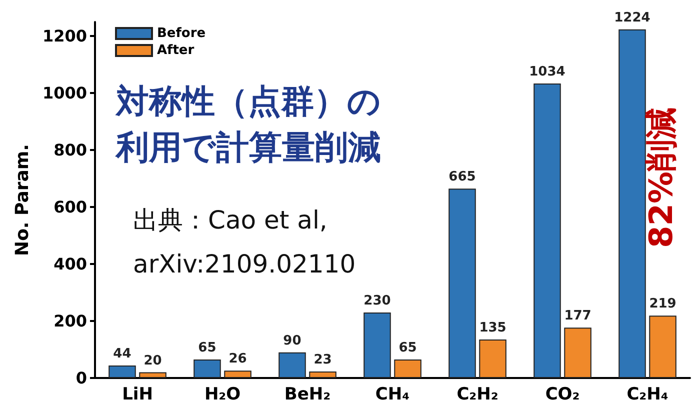 This screenshot has width=698, height=411. Describe the element at coordinates (307, 394) in the screenshot. I see `x-tick-label: BeH₂` at that location.